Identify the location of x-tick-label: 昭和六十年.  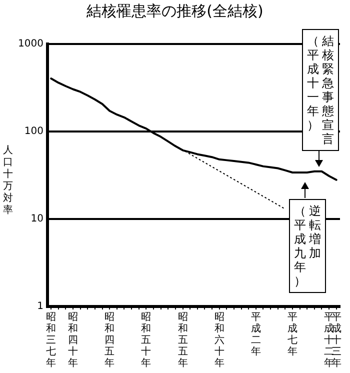
(219, 340).